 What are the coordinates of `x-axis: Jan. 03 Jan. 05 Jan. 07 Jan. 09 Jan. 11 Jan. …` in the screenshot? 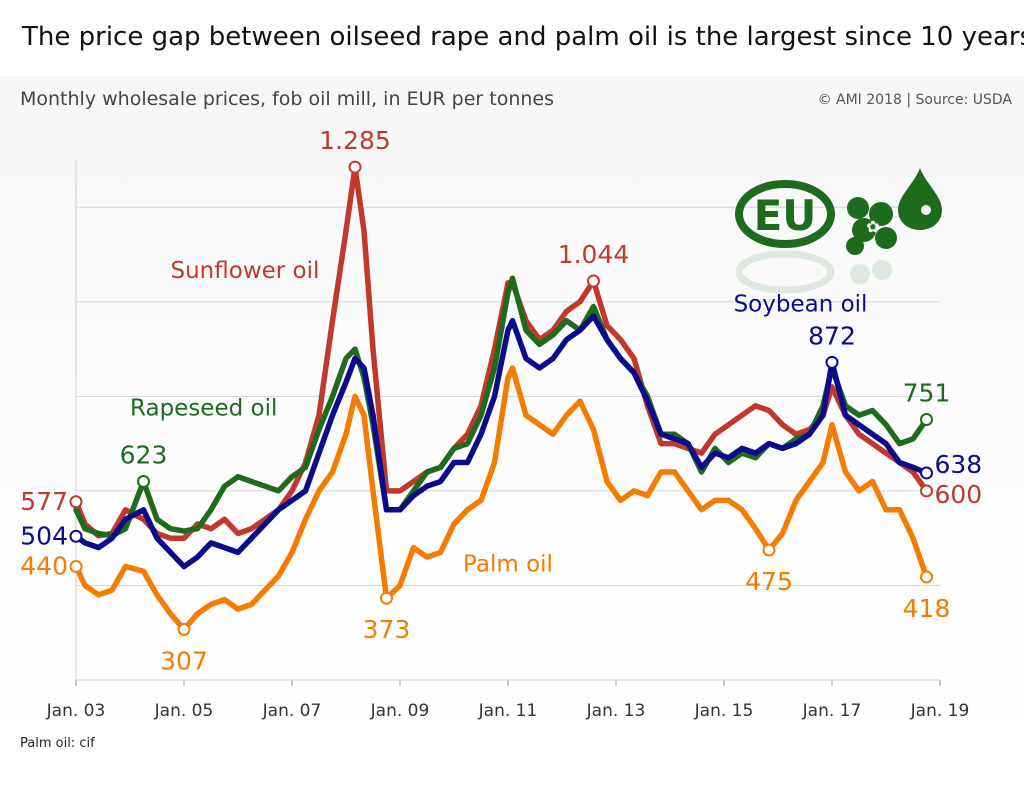 It's located at (508, 700).